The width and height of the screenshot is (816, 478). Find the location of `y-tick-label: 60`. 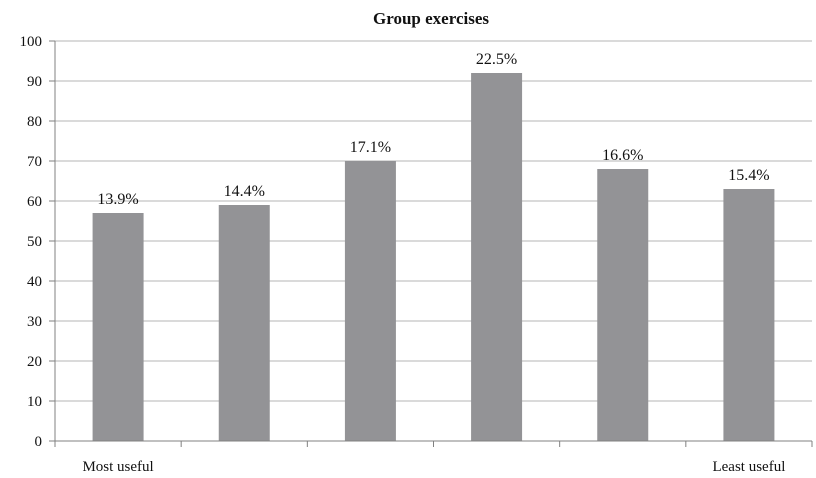

y-tick-label: 60 is located at coordinates (34, 202).